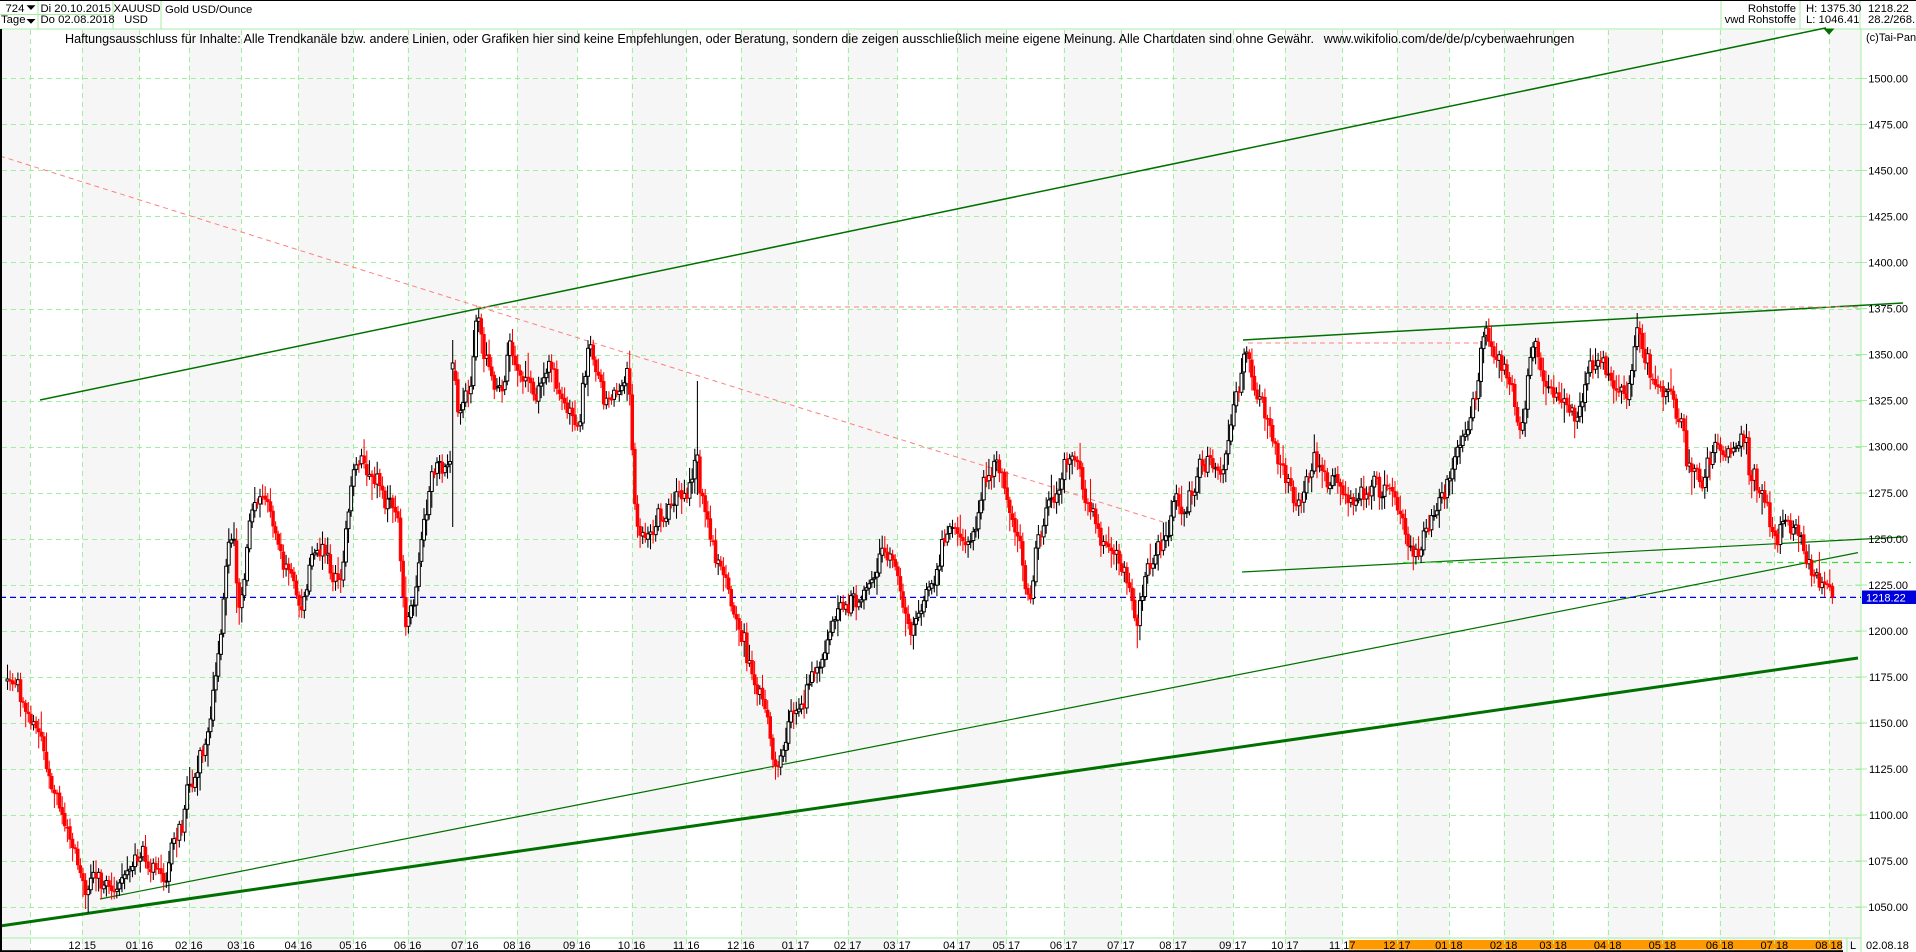  What do you see at coordinates (1449, 946) in the screenshot?
I see `svg-text: 01 18` at bounding box center [1449, 946].